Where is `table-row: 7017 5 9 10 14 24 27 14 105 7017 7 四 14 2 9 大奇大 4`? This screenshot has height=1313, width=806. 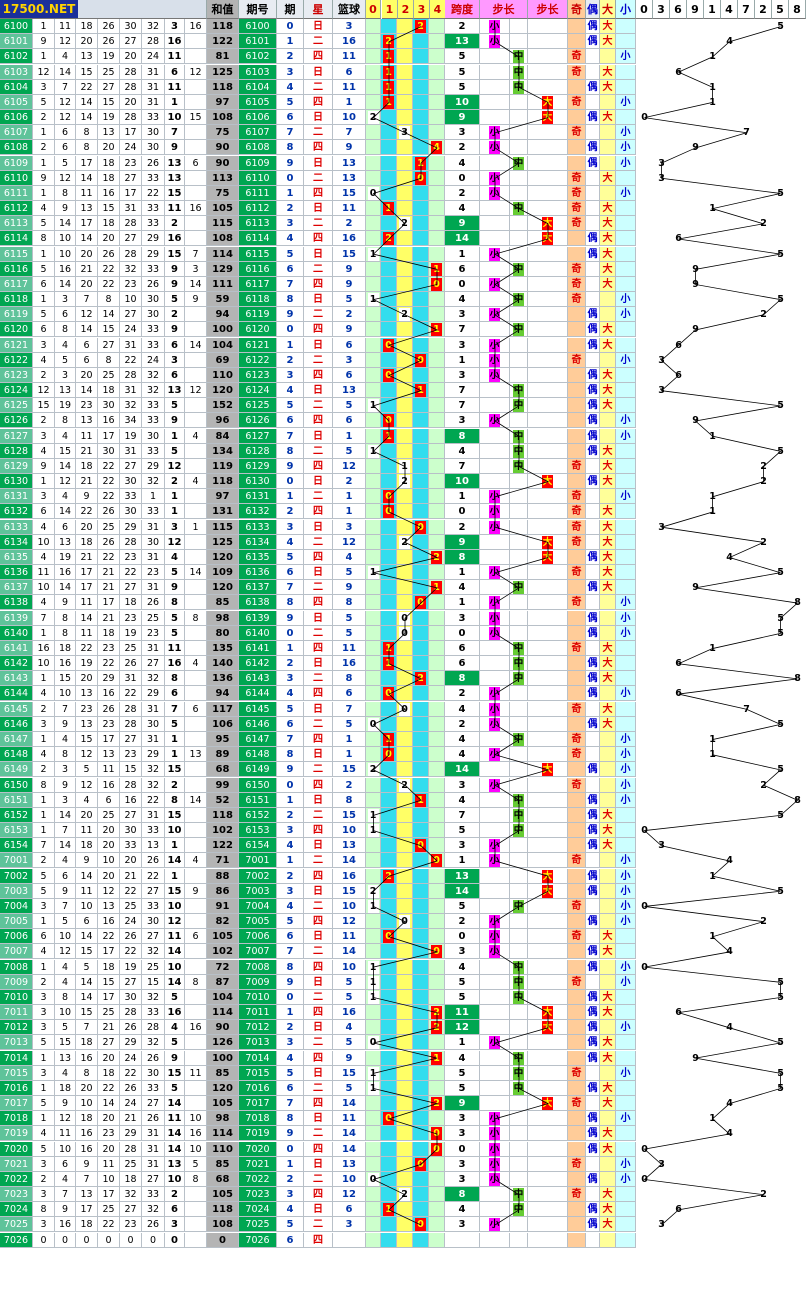
table-row: 7017 5 9 10 14 24 27 14 105 7017 7 四 14 2 9 大奇大 4 is located at coordinates (403, 1104).